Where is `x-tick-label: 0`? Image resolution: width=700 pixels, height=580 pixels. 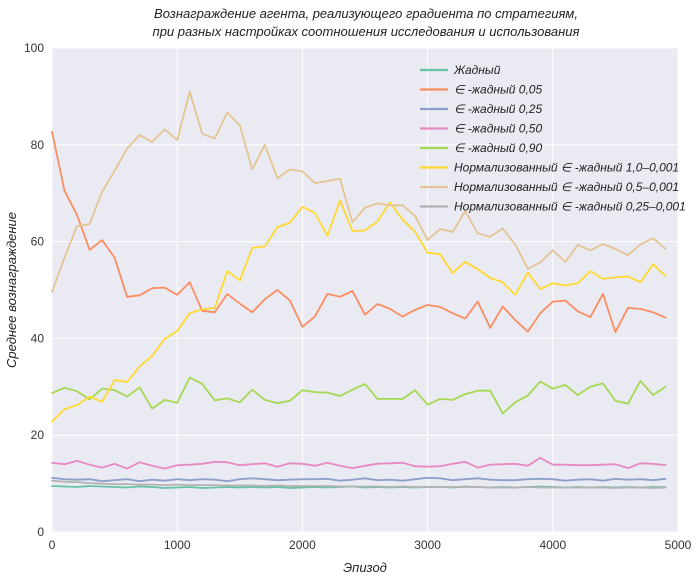
x-tick-label: 0 is located at coordinates (52, 545).